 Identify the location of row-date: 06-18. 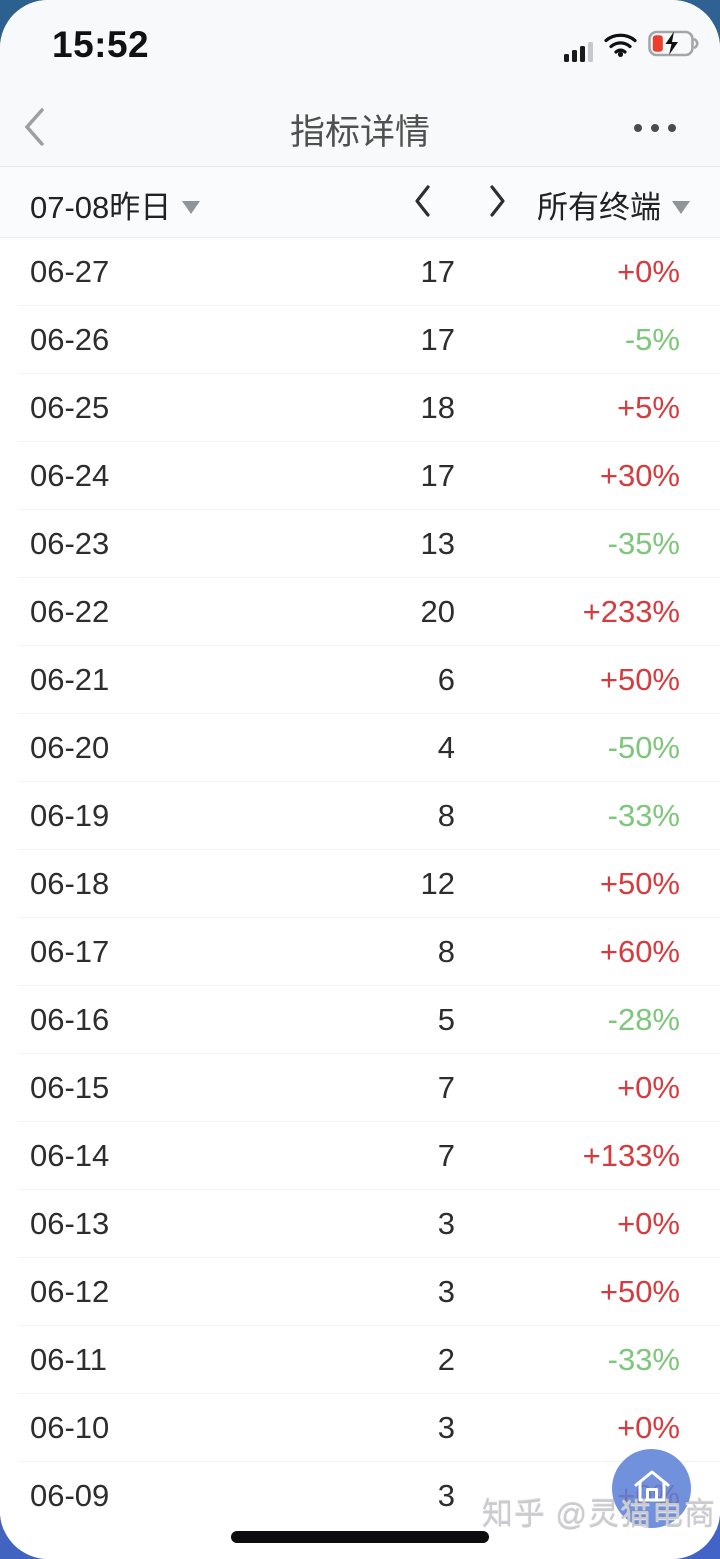
(70, 883).